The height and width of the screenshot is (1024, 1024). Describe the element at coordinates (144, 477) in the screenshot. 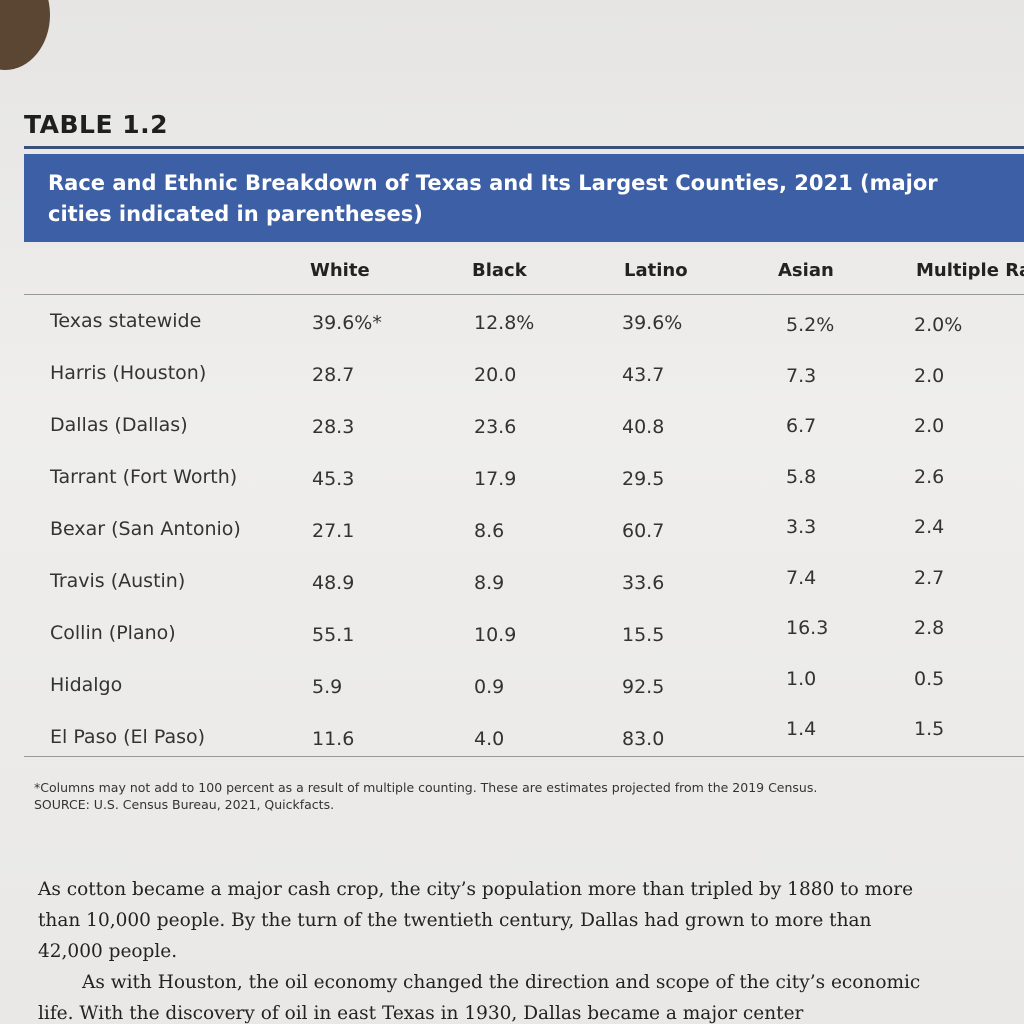

I see `row-label: Tarrant (Fort Worth)` at that location.